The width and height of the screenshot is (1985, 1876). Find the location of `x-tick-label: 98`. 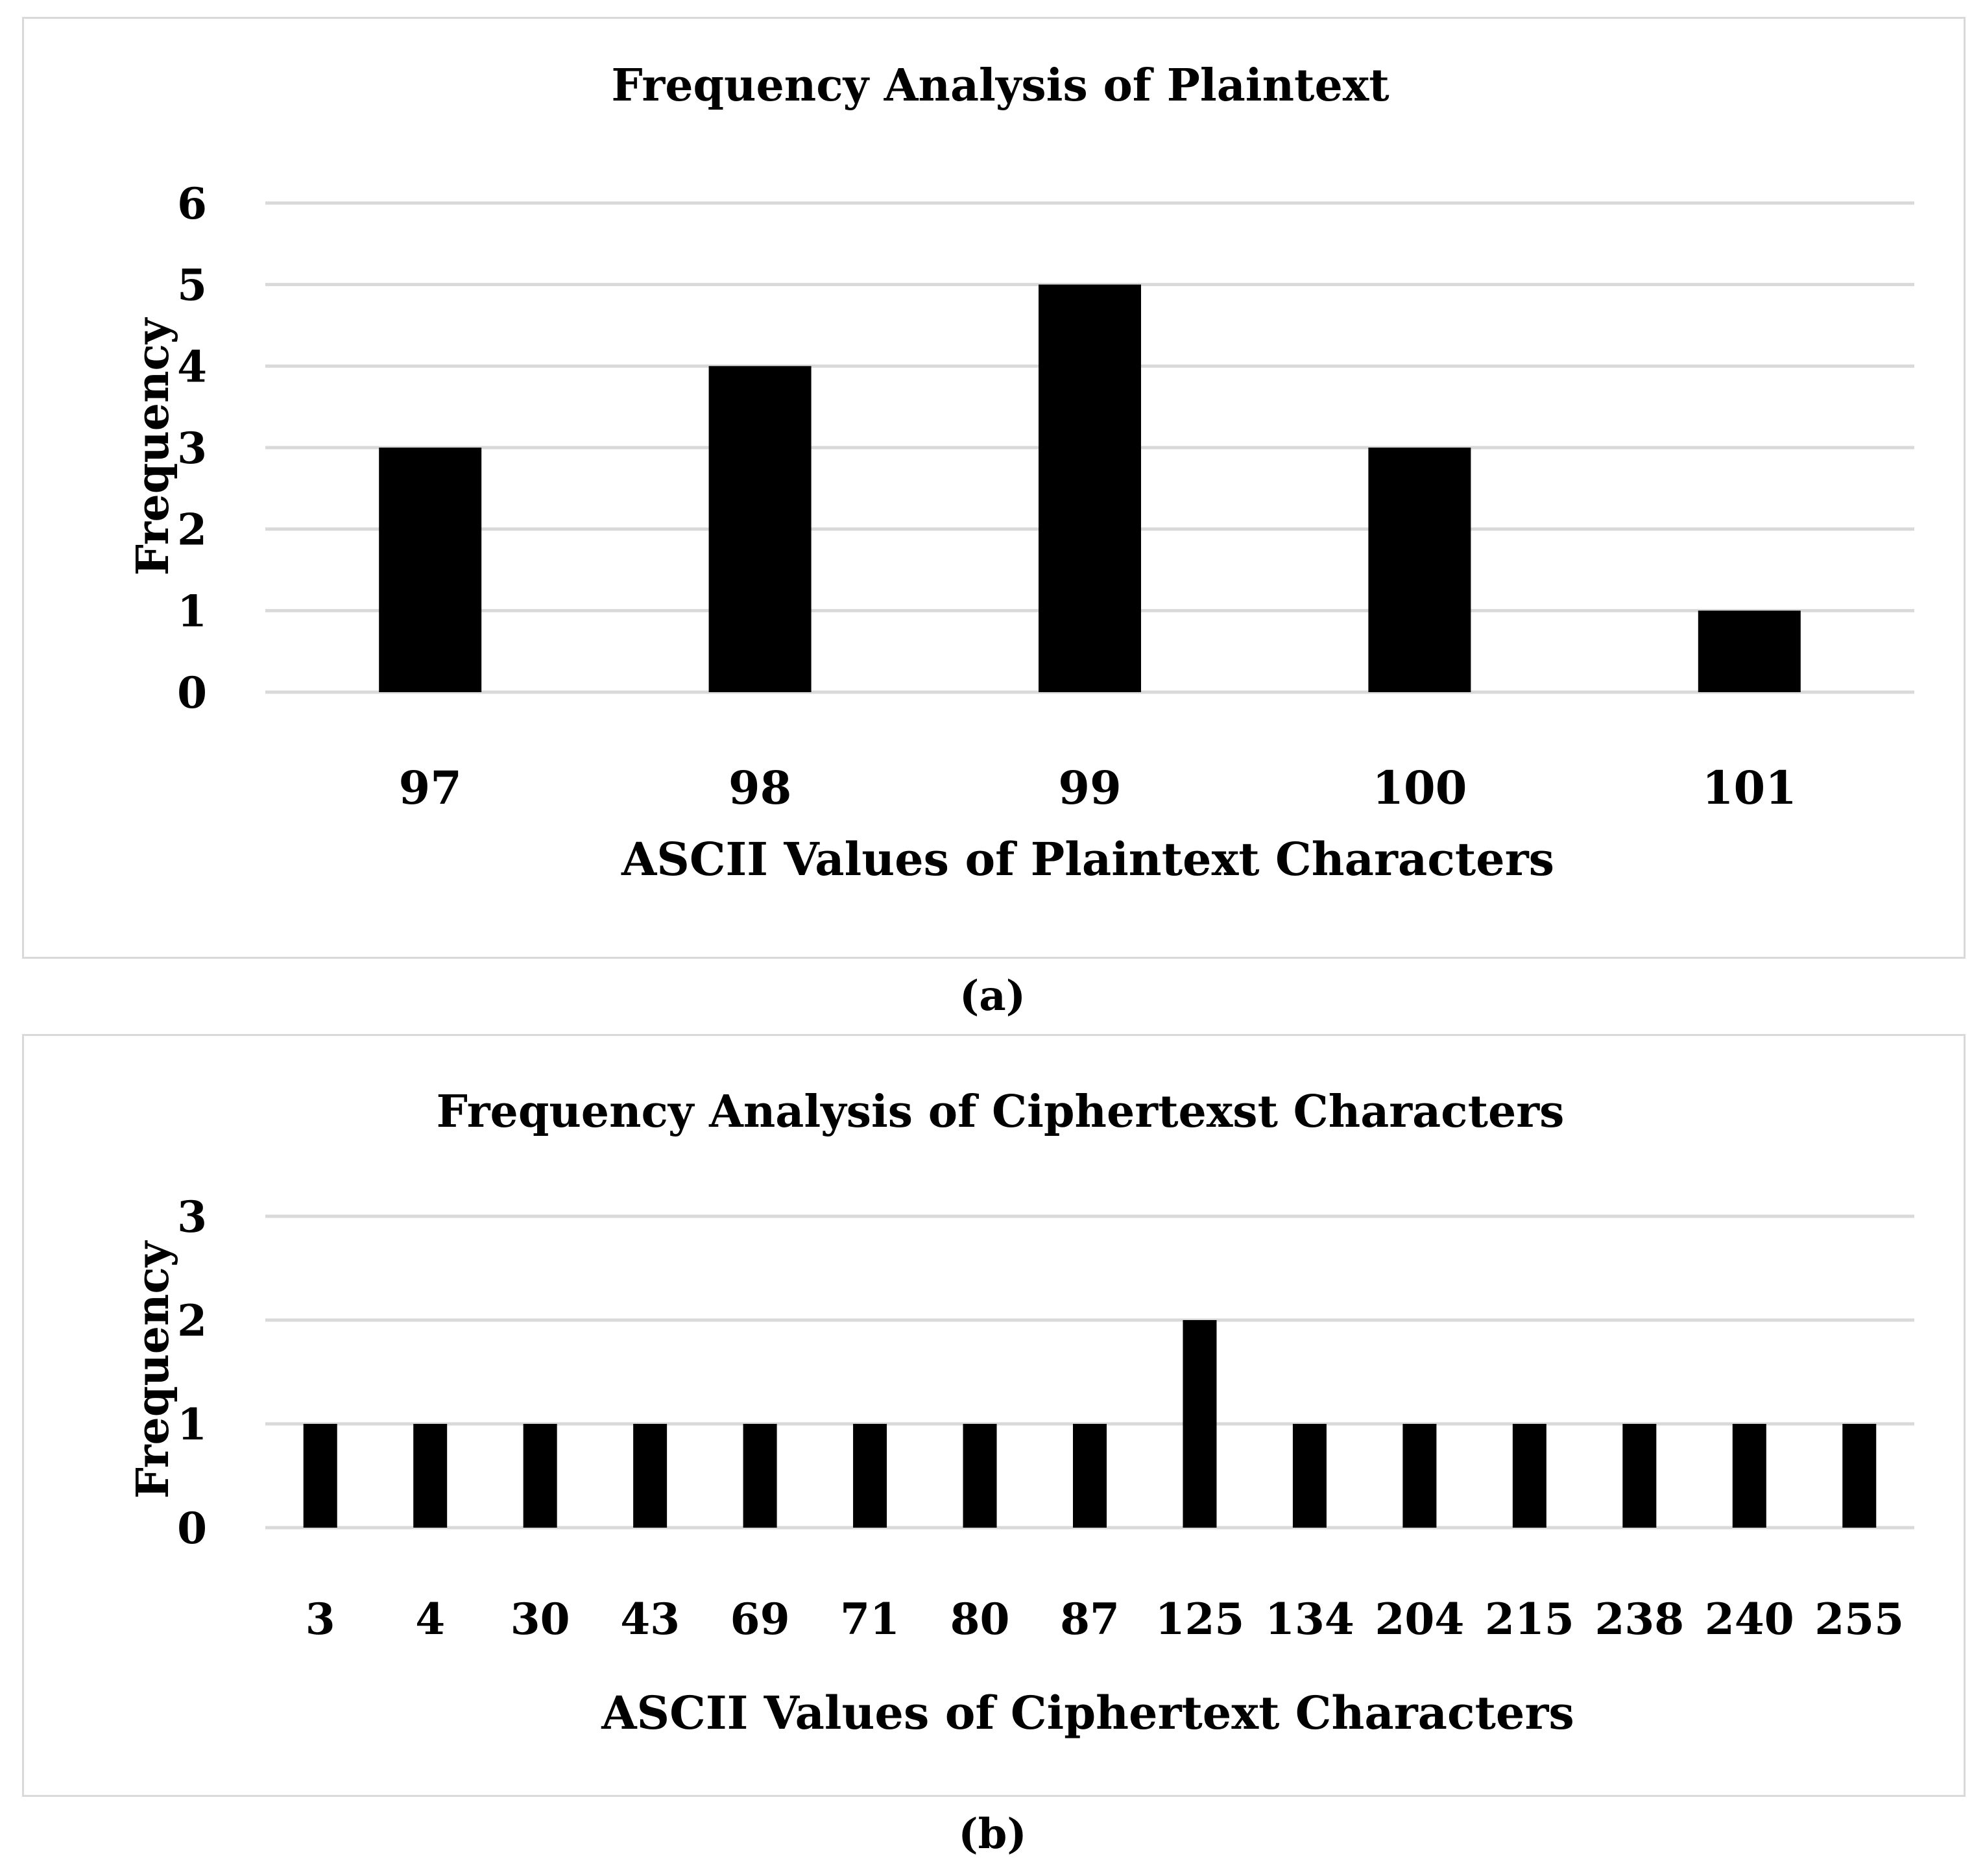

x-tick-label: 98 is located at coordinates (759, 788).